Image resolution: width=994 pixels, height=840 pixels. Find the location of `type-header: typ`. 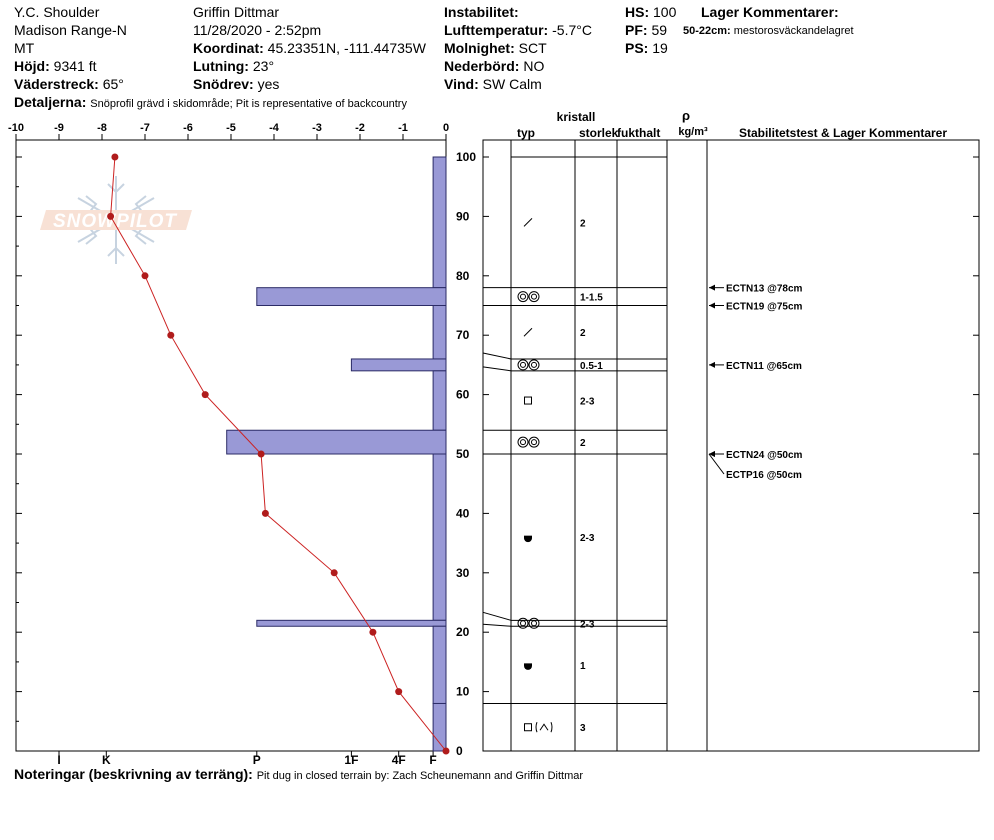

type-header: typ is located at coordinates (526, 133).